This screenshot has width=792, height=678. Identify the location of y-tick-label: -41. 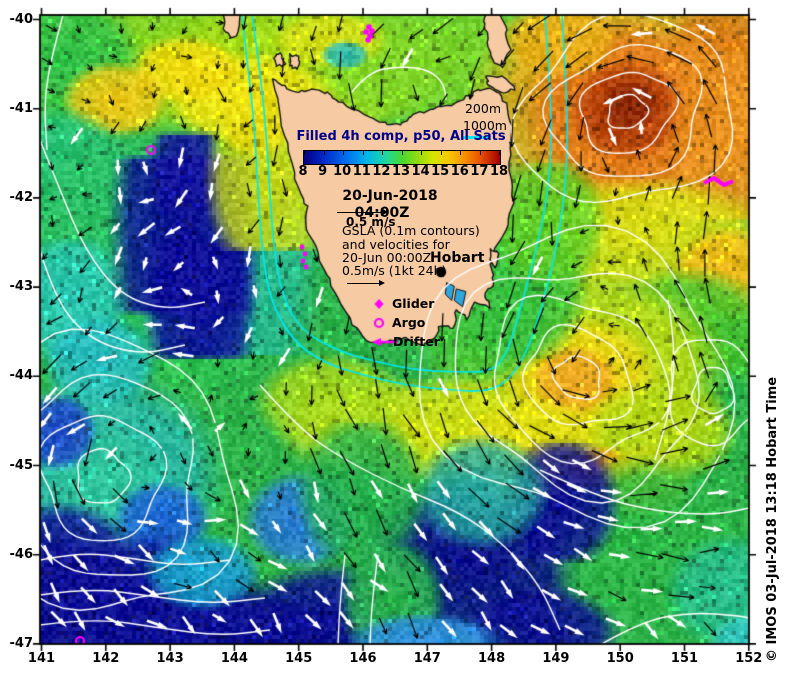
(21, 108).